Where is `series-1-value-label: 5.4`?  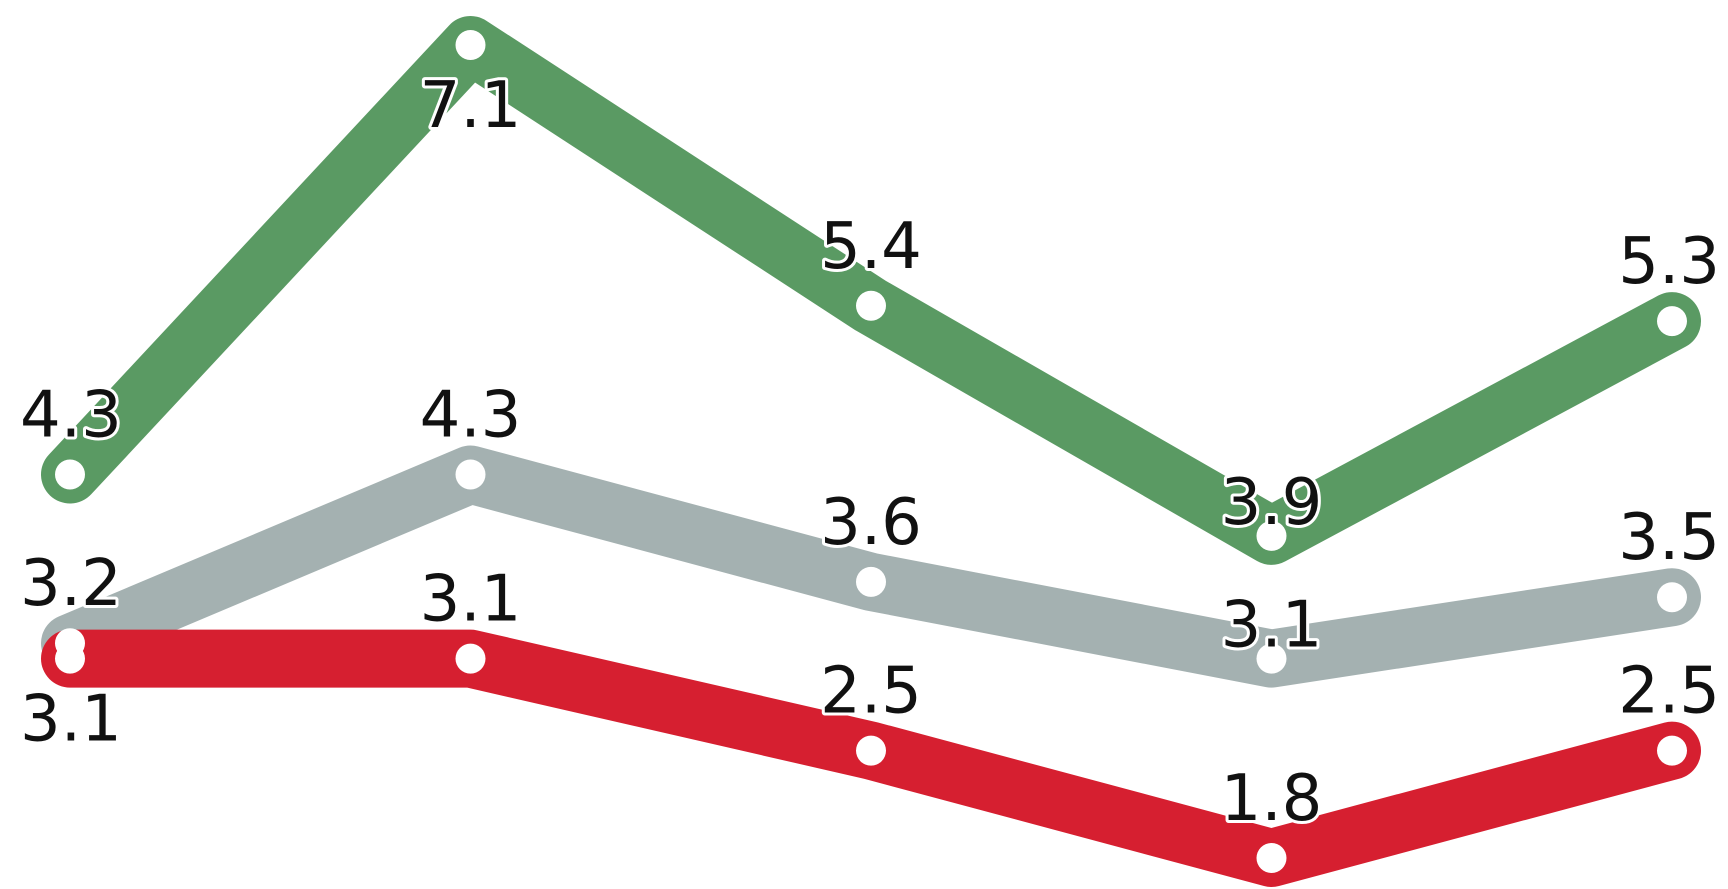
series-1-value-label: 5.4 is located at coordinates (871, 247).